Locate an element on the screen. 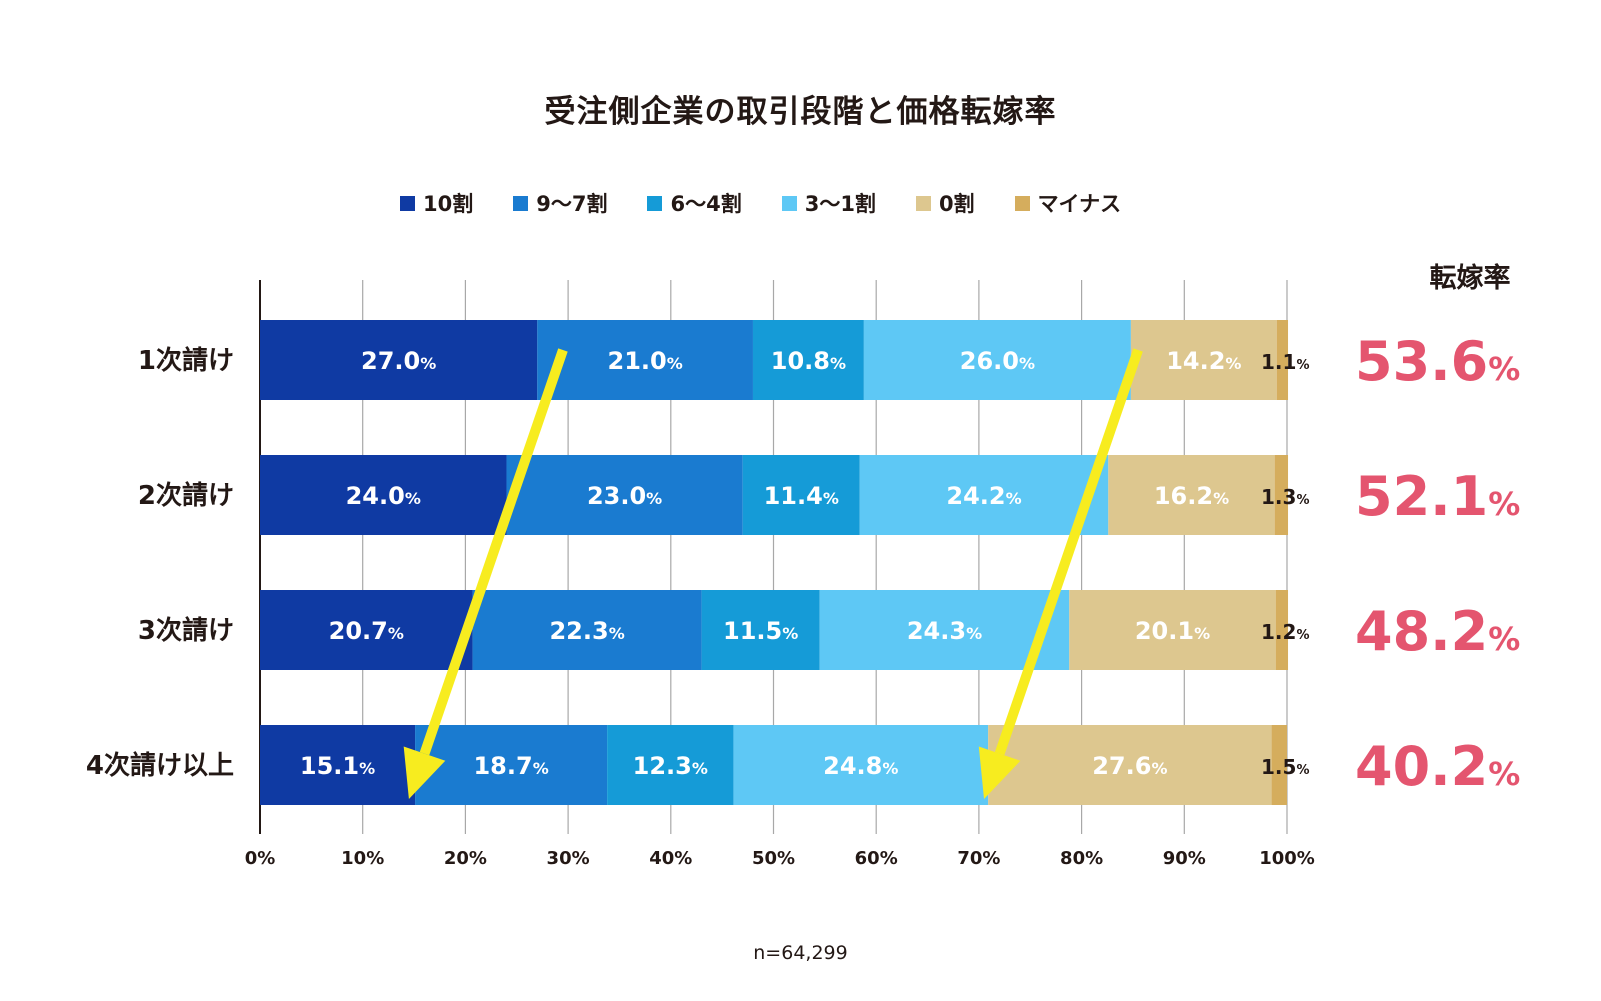  data-label: 11.5% is located at coordinates (760, 631).